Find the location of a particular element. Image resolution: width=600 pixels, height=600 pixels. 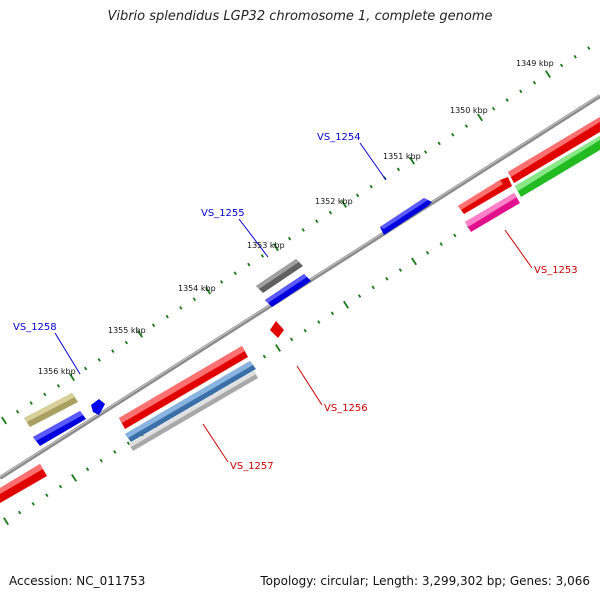

gene-label-vs1256: VS_1256 is located at coordinates (346, 408).